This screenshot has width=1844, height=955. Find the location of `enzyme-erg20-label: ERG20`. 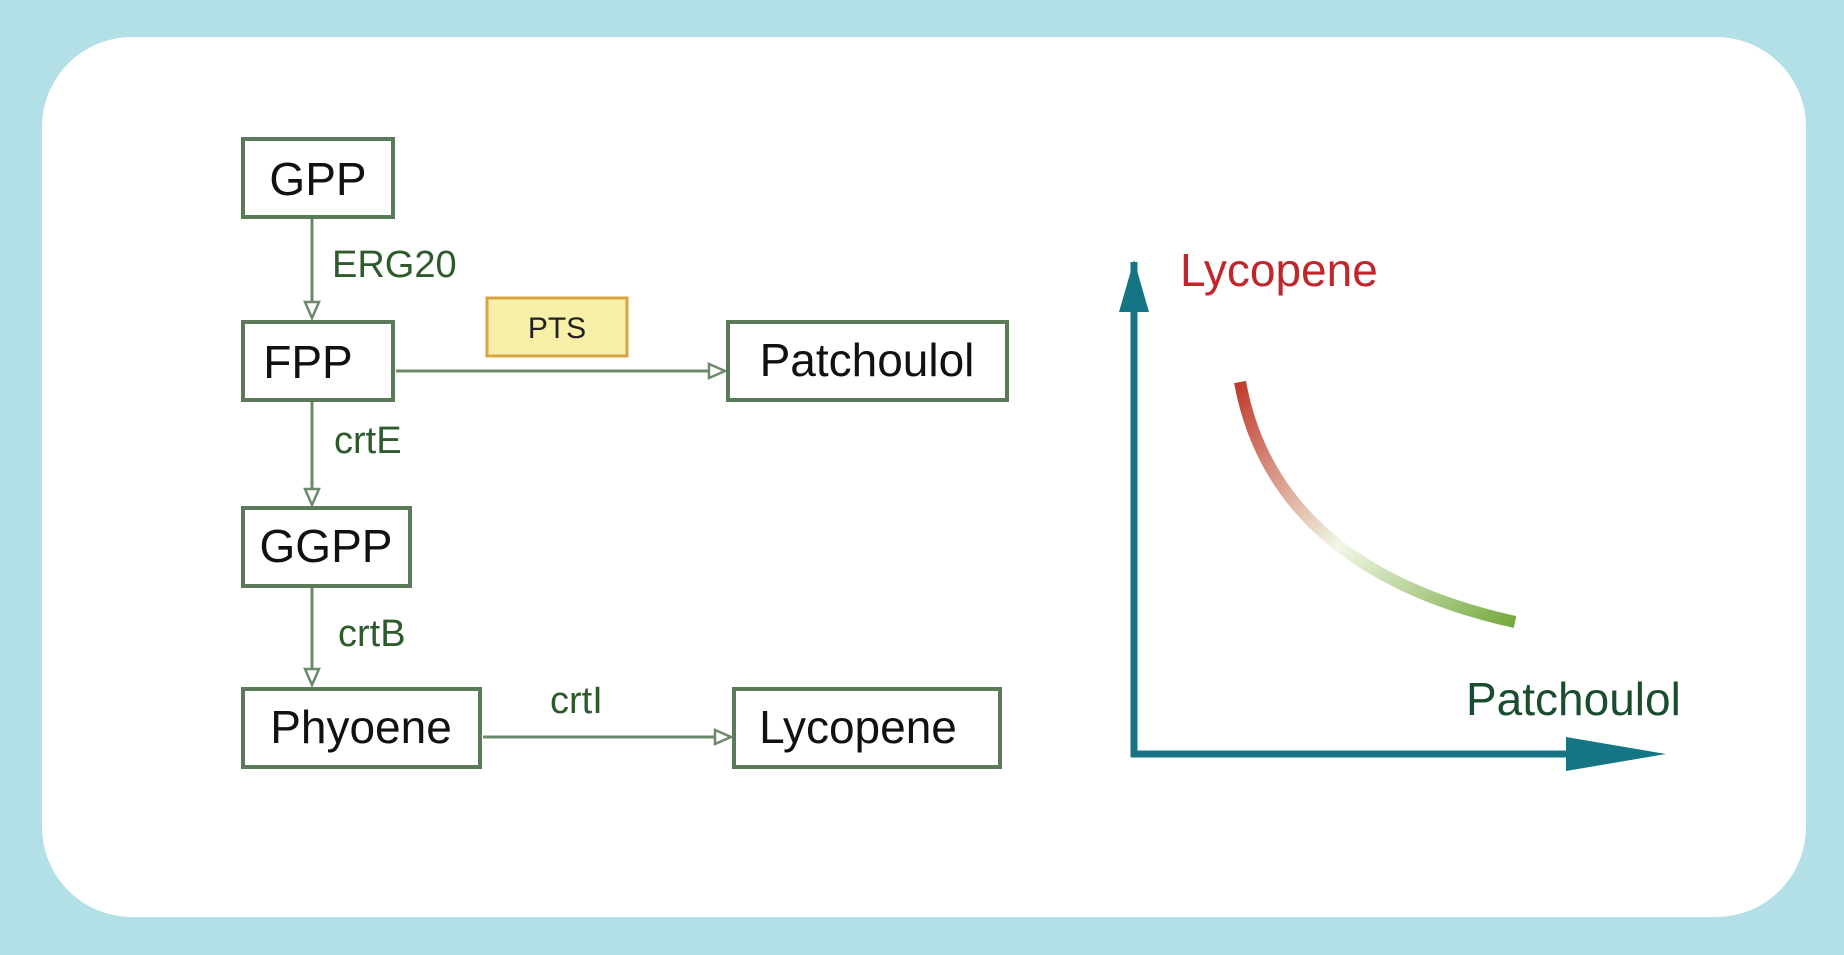

enzyme-erg20-label: ERG20 is located at coordinates (394, 265).